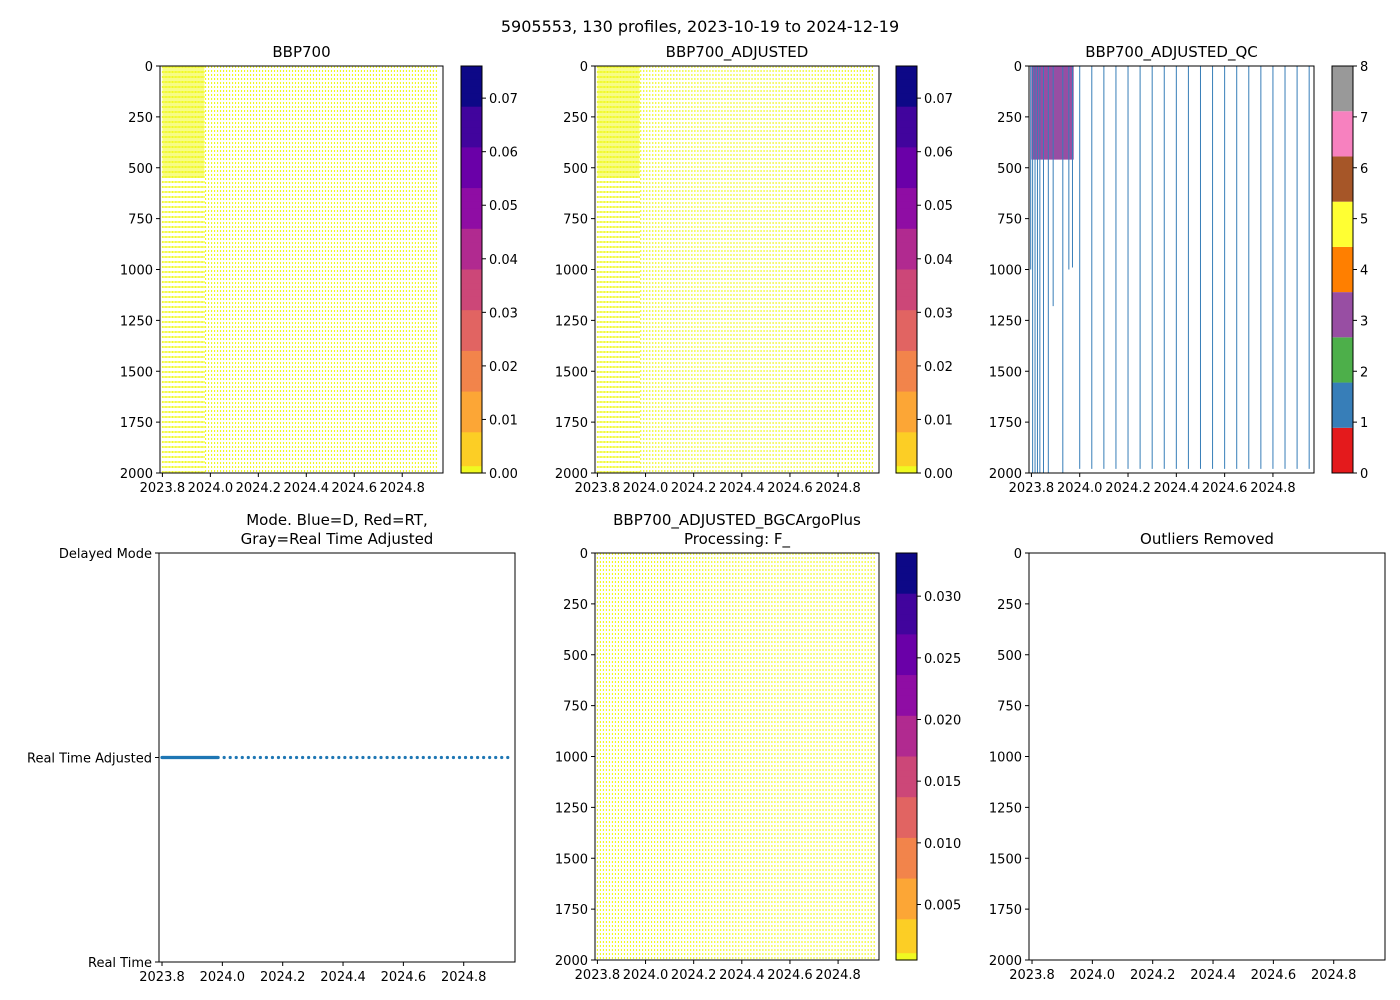 The image size is (1400, 1000). What do you see at coordinates (140, 118) in the screenshot?
I see `bbp700-ytick-label: 250` at bounding box center [140, 118].